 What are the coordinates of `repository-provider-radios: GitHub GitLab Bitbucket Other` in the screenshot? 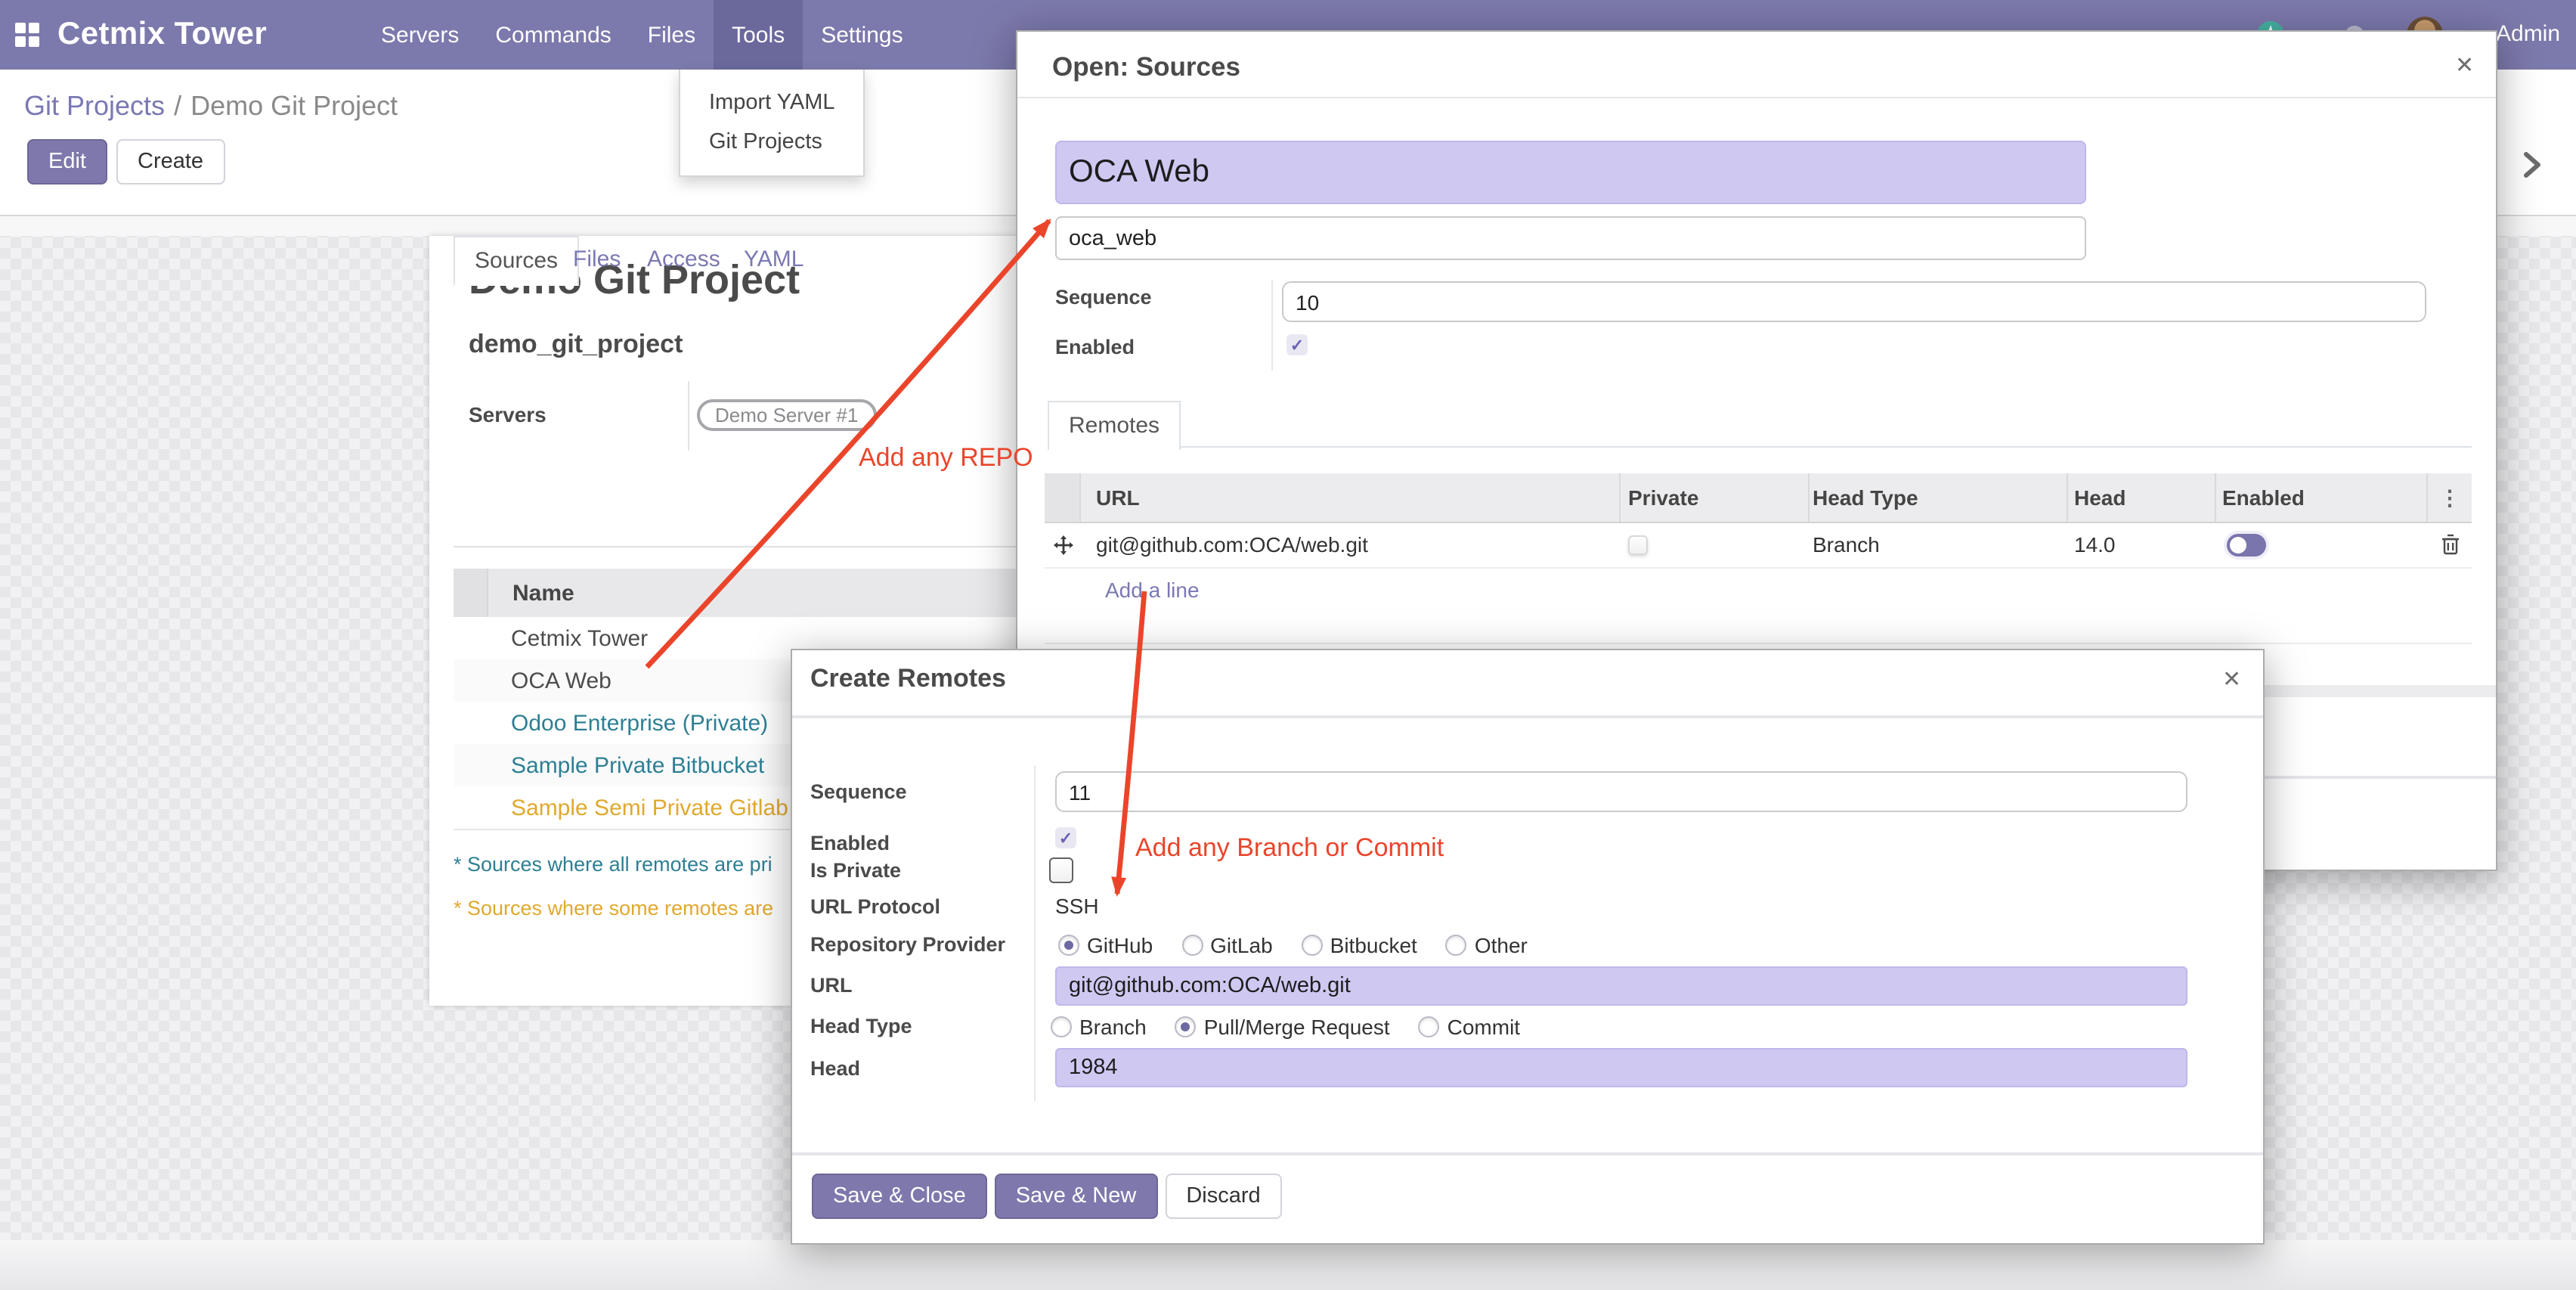 It's located at (1293, 945).